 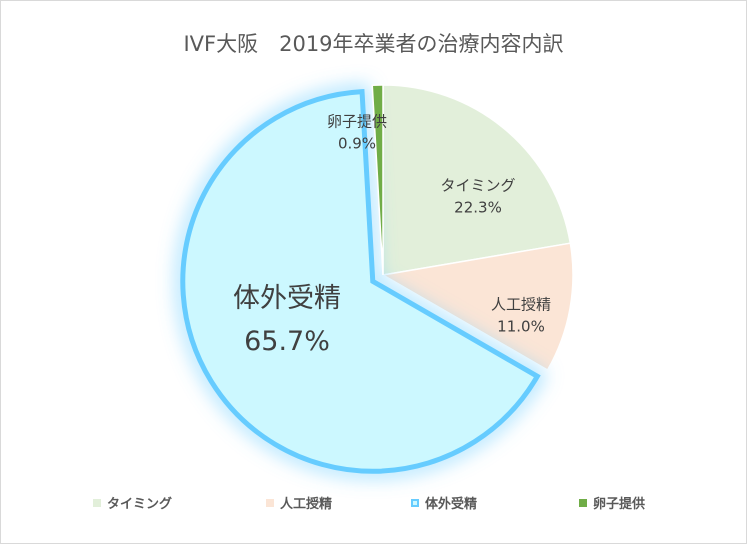 I want to click on chart-title: IVF大阪 2019年卒業者の治療内容内訳, so click(x=373, y=44).